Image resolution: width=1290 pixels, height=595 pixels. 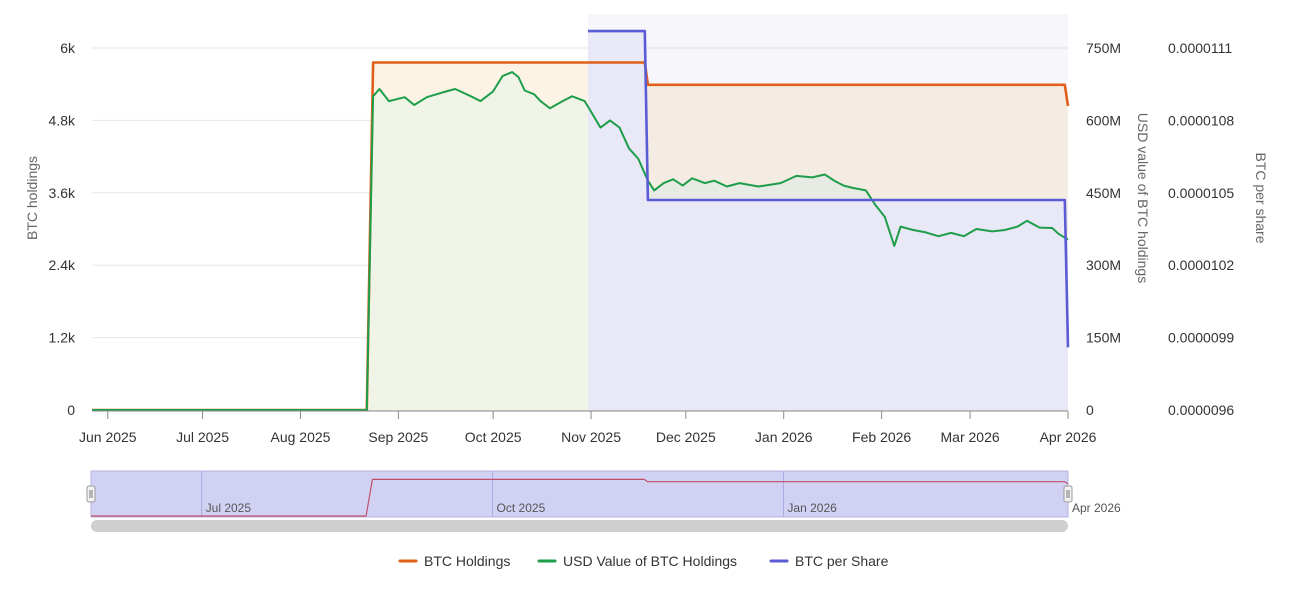 What do you see at coordinates (881, 437) in the screenshot?
I see `x-tick-label: Feb 2026` at bounding box center [881, 437].